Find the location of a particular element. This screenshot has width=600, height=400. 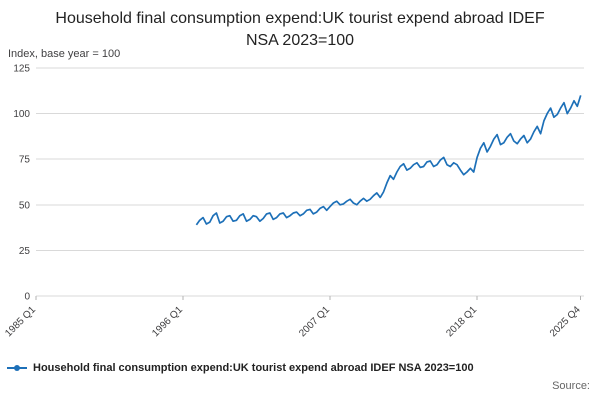

source-label: Source: is located at coordinates (571, 386).